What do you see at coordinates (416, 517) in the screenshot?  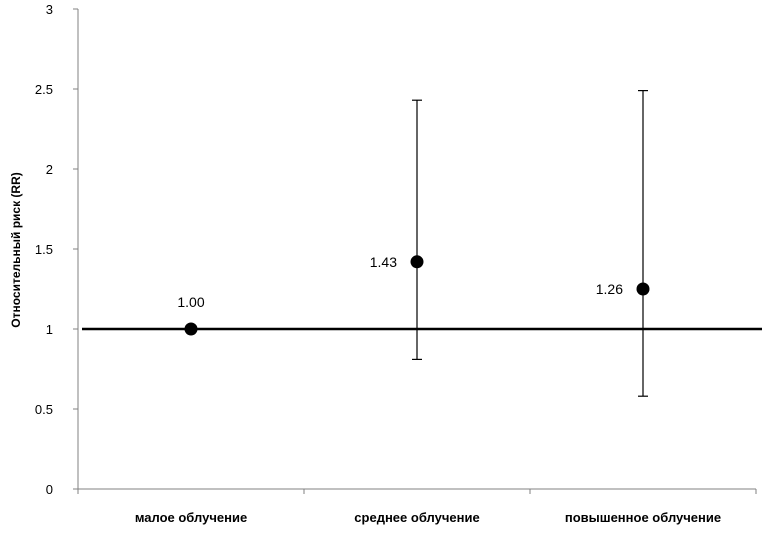 I see `x-category-label: среднее облучение` at bounding box center [416, 517].